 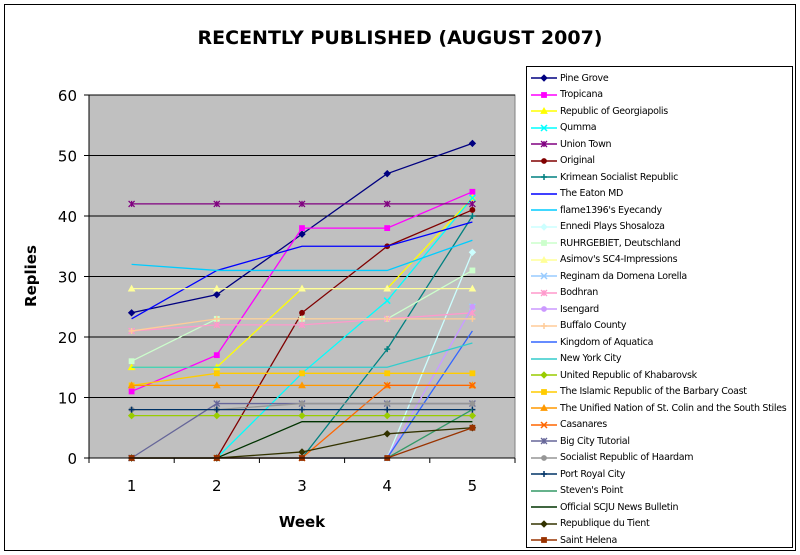 What do you see at coordinates (593, 326) in the screenshot?
I see `legend-label: Buffalo County` at bounding box center [593, 326].